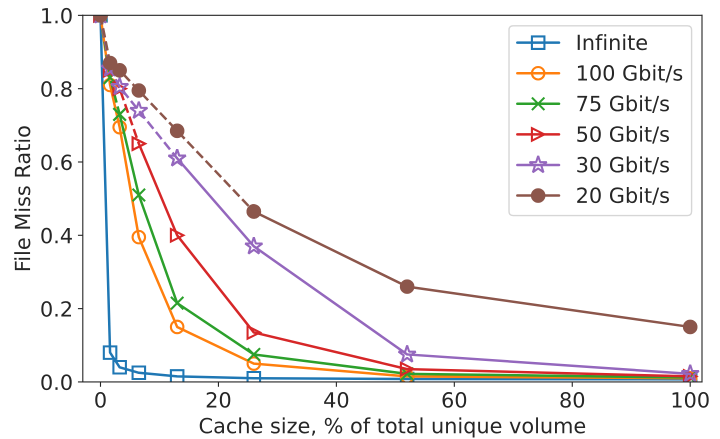 This screenshot has height=439, width=720. Describe the element at coordinates (336, 400) in the screenshot. I see `x-tick-label: 40` at that location.